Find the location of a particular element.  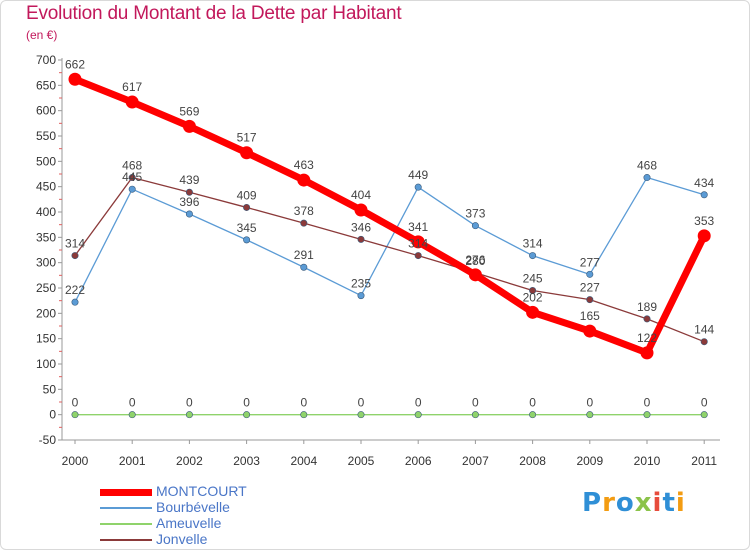

data-label: 434 is located at coordinates (704, 183).